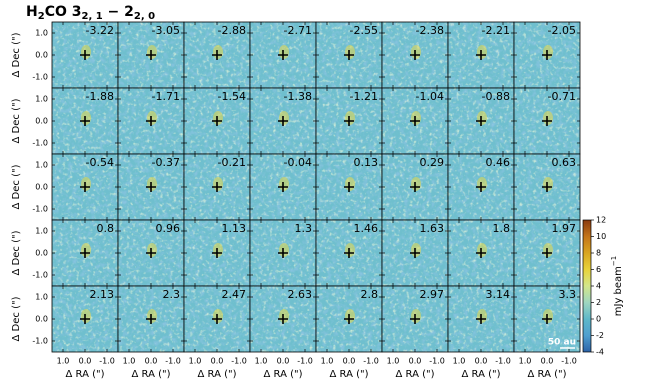 This screenshot has height=390, width=653. What do you see at coordinates (166, 162) in the screenshot?
I see `channel-velocity: -0.37` at bounding box center [166, 162].